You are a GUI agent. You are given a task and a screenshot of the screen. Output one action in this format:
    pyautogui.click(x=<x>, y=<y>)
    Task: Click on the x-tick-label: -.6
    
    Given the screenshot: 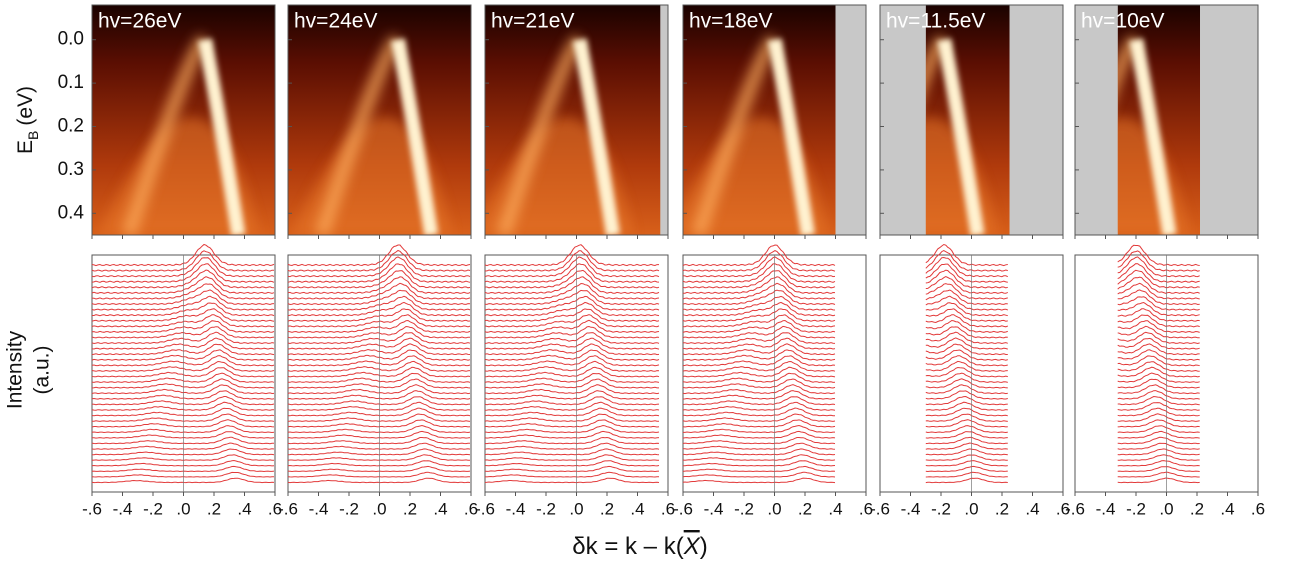 What is the action you would take?
    pyautogui.click(x=288, y=508)
    